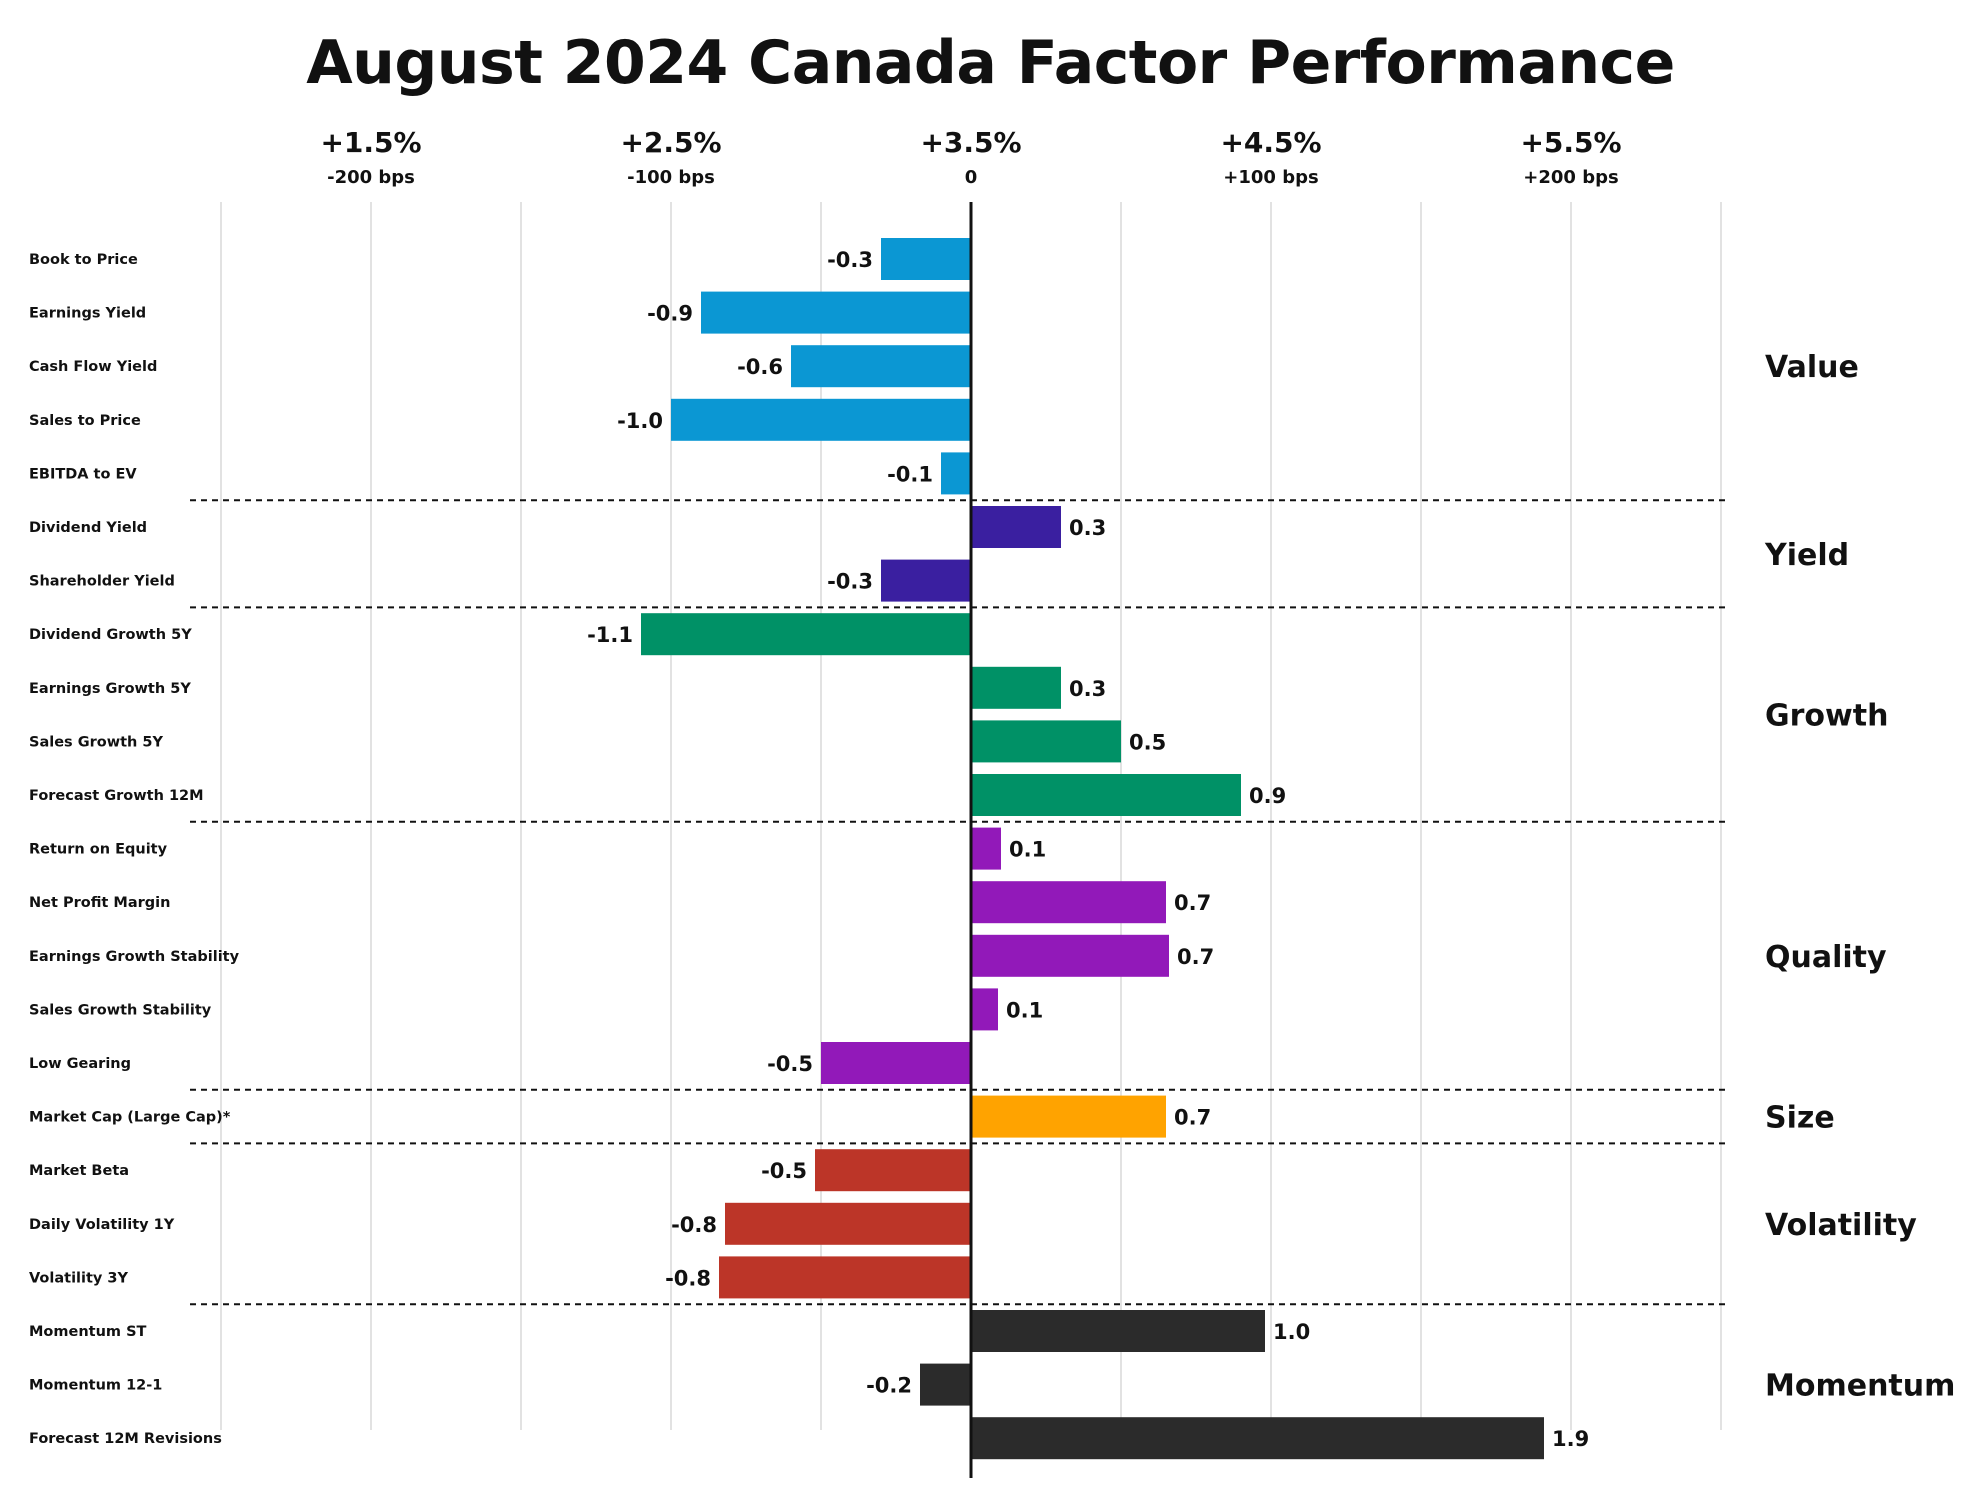  What do you see at coordinates (889, 1386) in the screenshot?
I see `data-label: -0.2` at bounding box center [889, 1386].